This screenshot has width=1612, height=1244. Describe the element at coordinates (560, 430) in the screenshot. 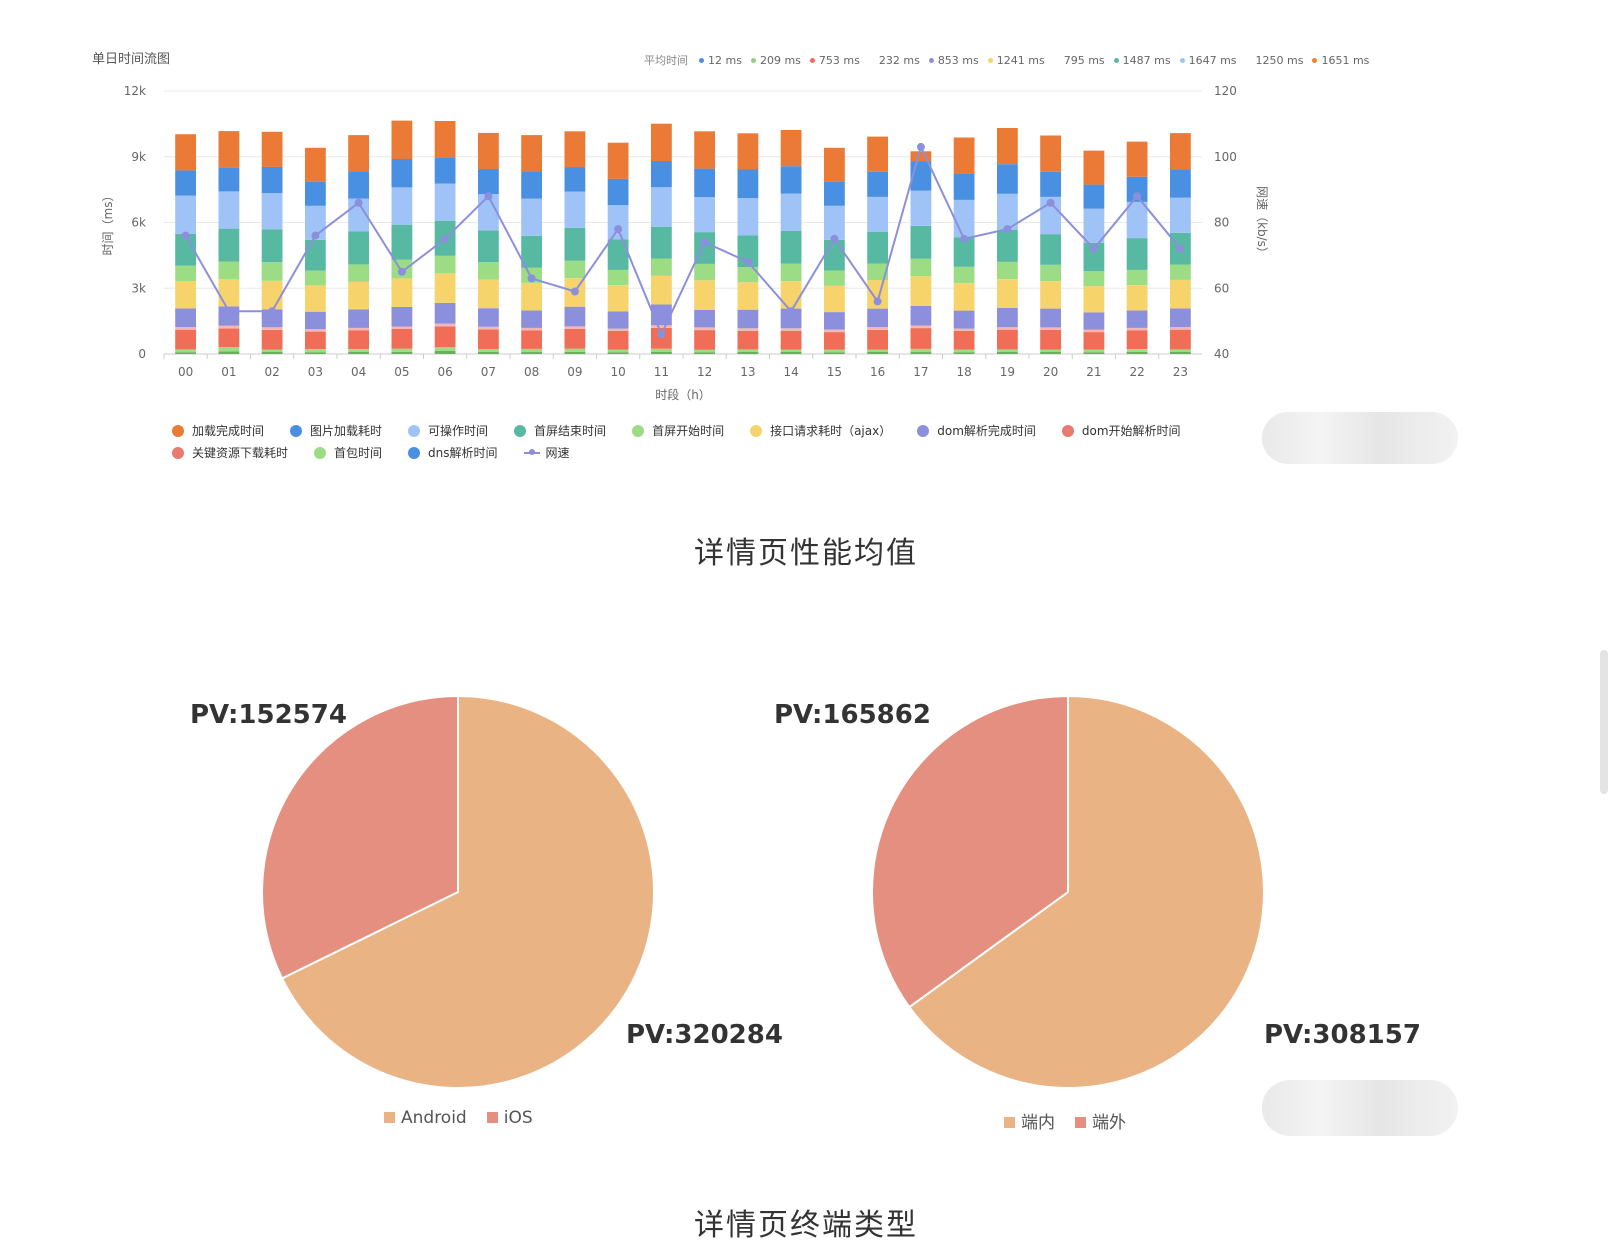

I see `legend-item: 首屏结束时间` at that location.